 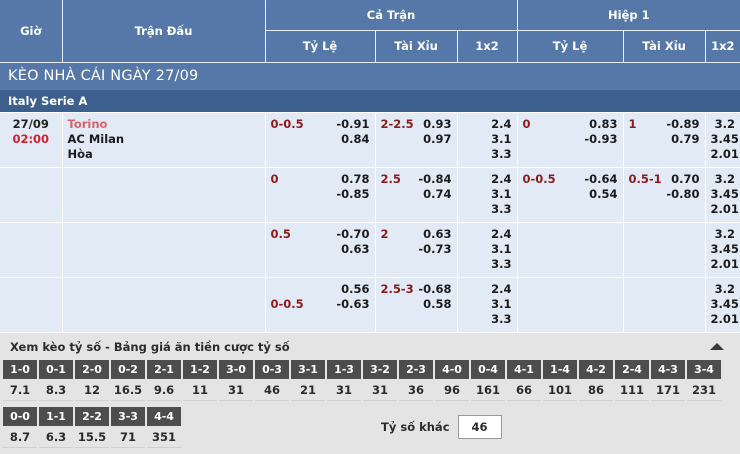 What do you see at coordinates (308, 389) in the screenshot?
I see `score-odd: 21` at bounding box center [308, 389].